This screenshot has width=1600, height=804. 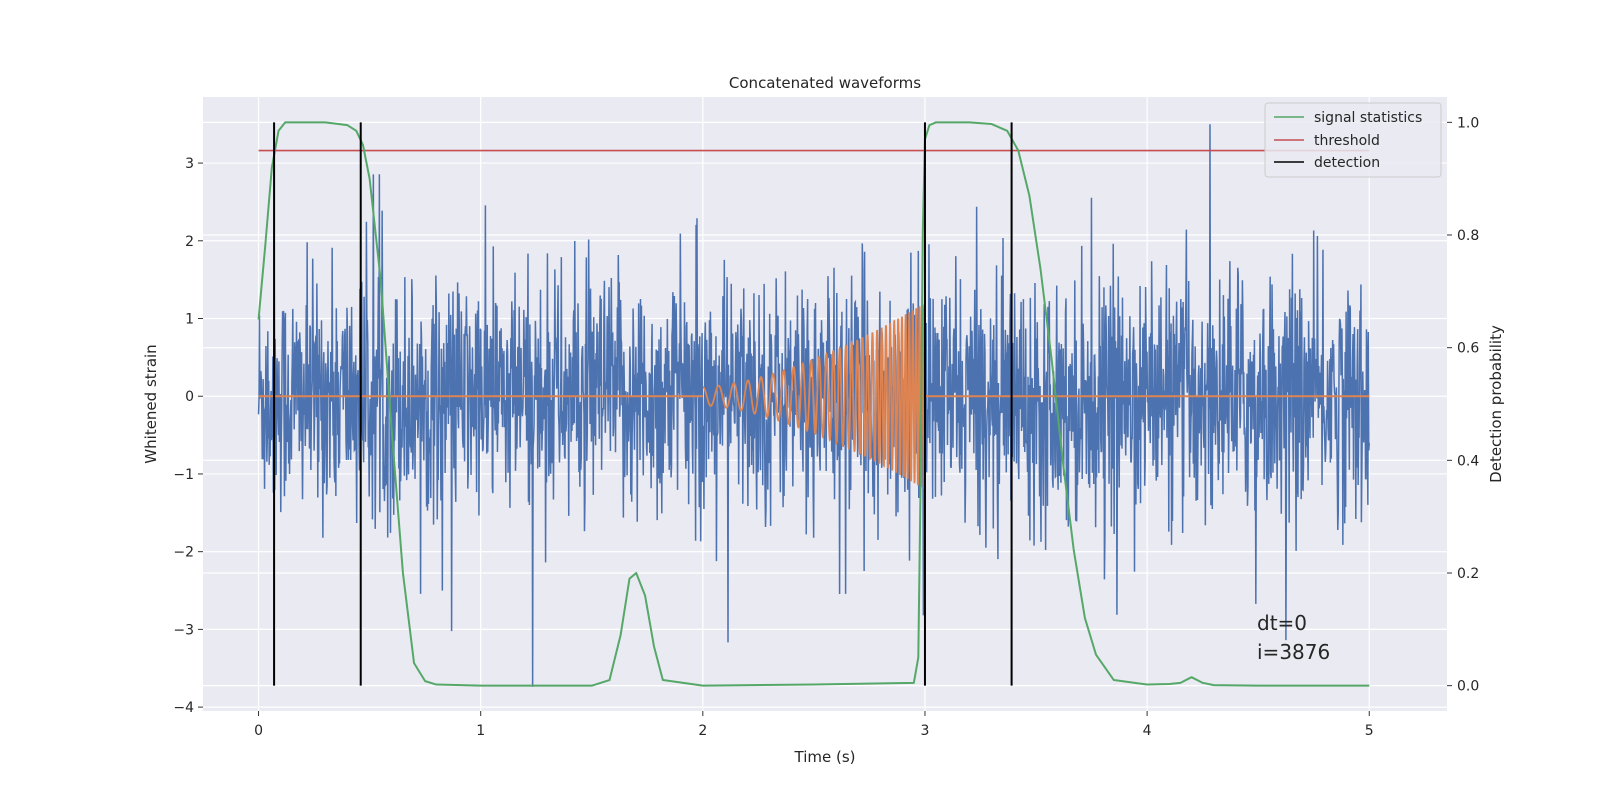 I want to click on right-y-tick-label: 0.4, so click(x=1468, y=461).